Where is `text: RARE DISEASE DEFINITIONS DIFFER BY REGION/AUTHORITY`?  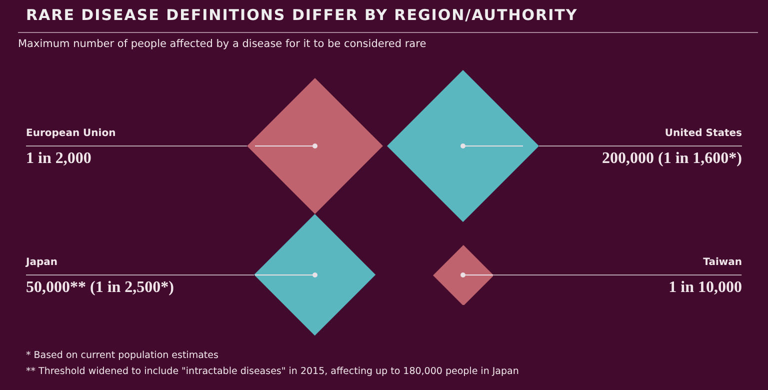
text: RARE DISEASE DEFINITIONS DIFFER BY REGION/AUTHORITY is located at coordinates (302, 15).